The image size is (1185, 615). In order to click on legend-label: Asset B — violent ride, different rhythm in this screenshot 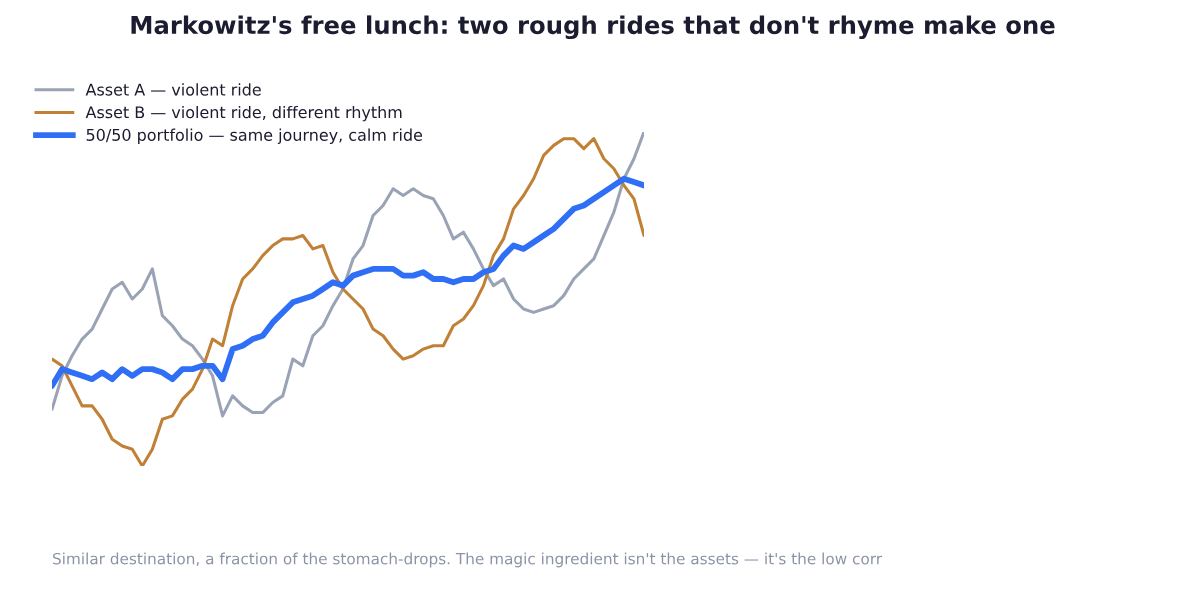, I will do `click(243, 113)`.